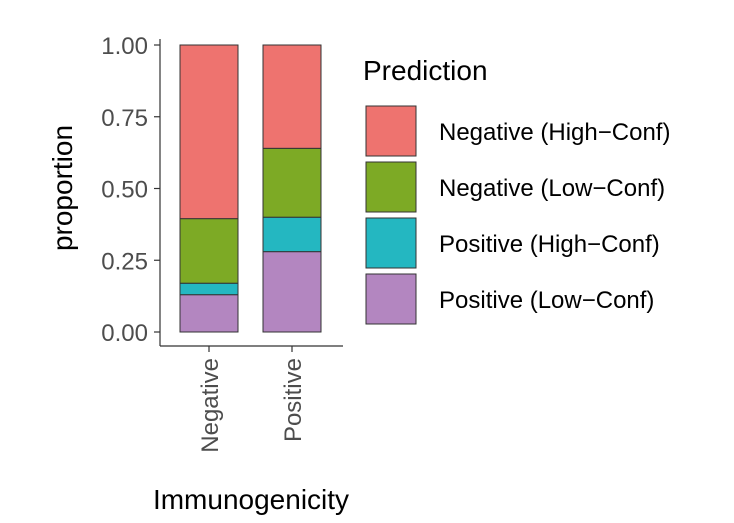 This screenshot has width=734, height=523. What do you see at coordinates (124, 261) in the screenshot?
I see `y-tick-label: 0.25` at bounding box center [124, 261].